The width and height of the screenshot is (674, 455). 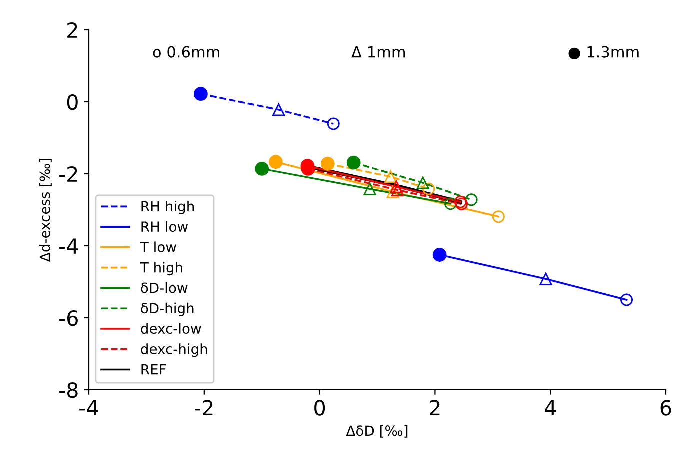 I want to click on y-tick-label: -8, so click(x=69, y=390).